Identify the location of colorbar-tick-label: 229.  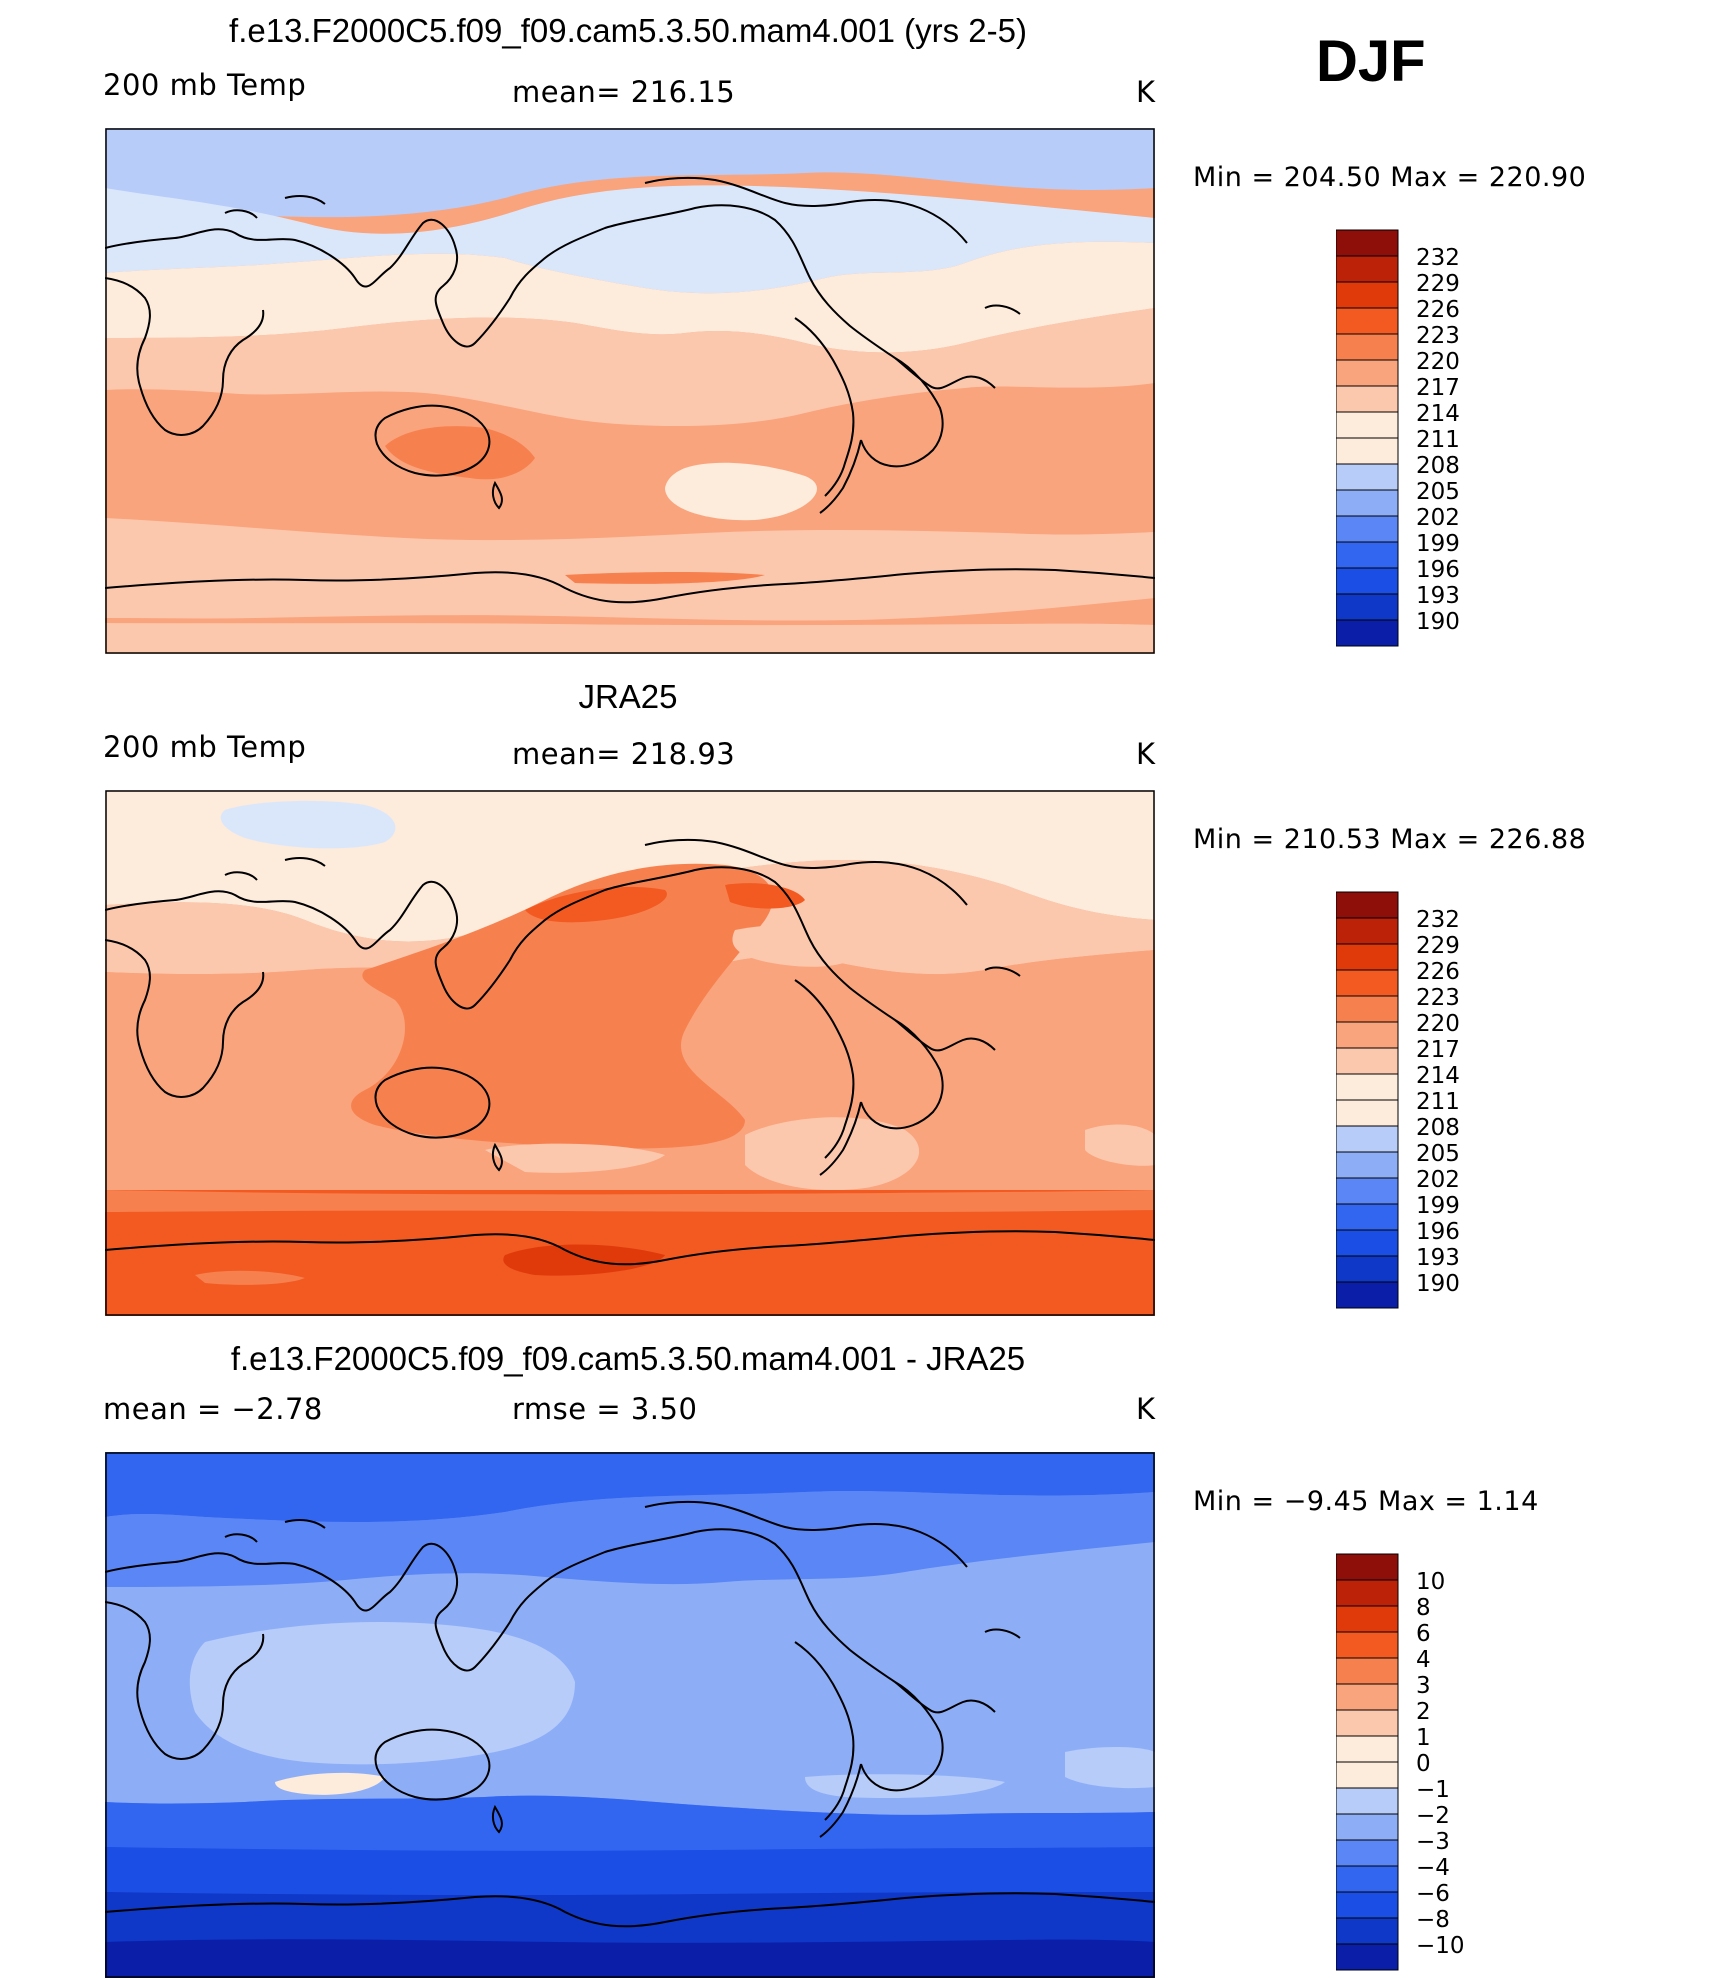
(1438, 946).